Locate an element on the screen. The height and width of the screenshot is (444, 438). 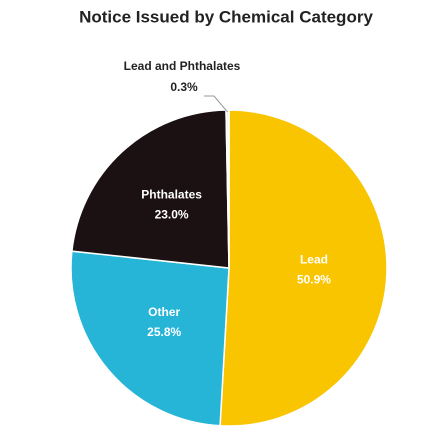
slice-label: Other is located at coordinates (164, 312).